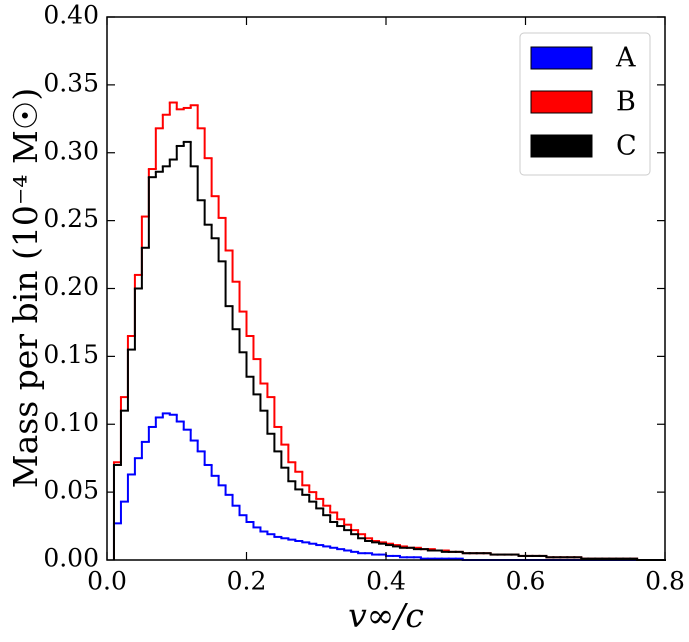  What do you see at coordinates (71, 82) in the screenshot?
I see `y-tick-label: 0.35` at bounding box center [71, 82].